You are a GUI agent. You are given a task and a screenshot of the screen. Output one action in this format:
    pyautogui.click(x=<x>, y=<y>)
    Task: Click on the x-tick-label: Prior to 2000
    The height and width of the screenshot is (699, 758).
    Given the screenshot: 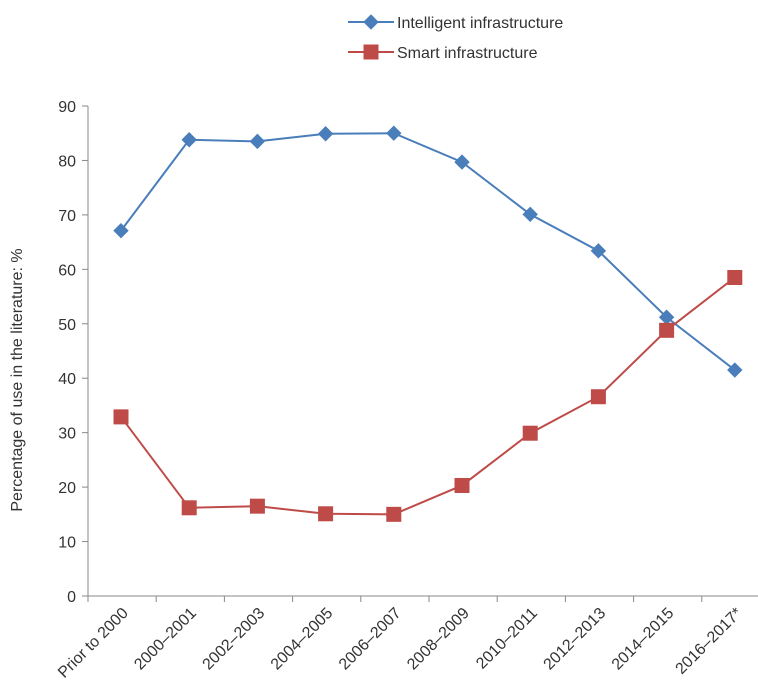 What is the action you would take?
    pyautogui.click(x=93, y=643)
    